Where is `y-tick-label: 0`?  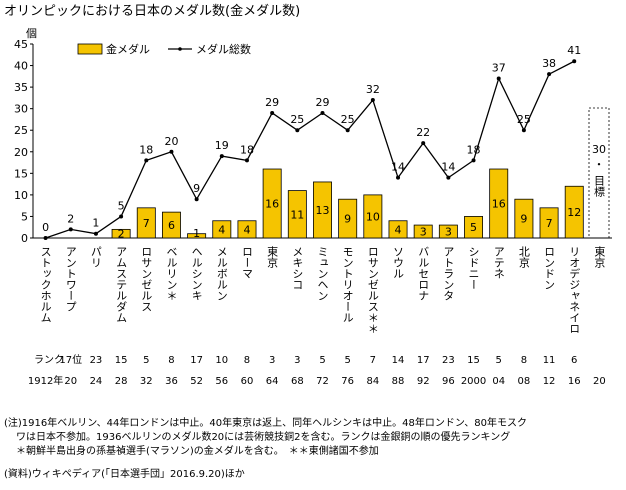
y-tick-label: 0 is located at coordinates (24, 238).